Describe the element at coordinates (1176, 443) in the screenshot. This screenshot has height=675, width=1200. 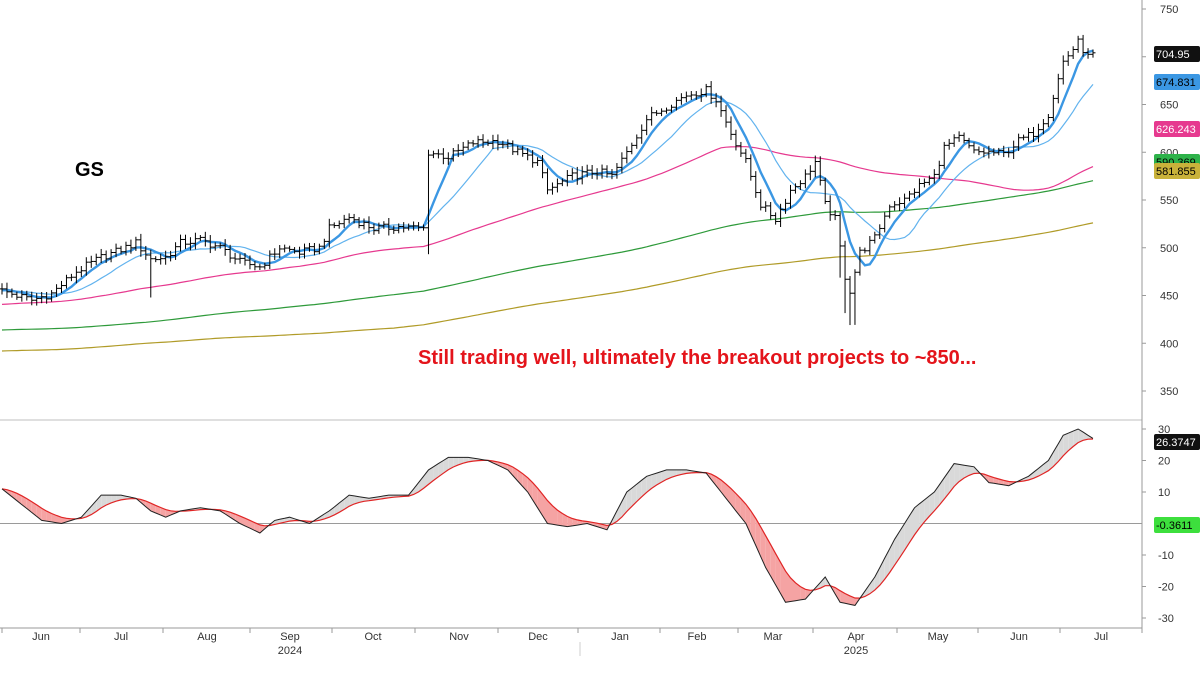
I see `tag-osc-fast-text: 26.3747` at that location.